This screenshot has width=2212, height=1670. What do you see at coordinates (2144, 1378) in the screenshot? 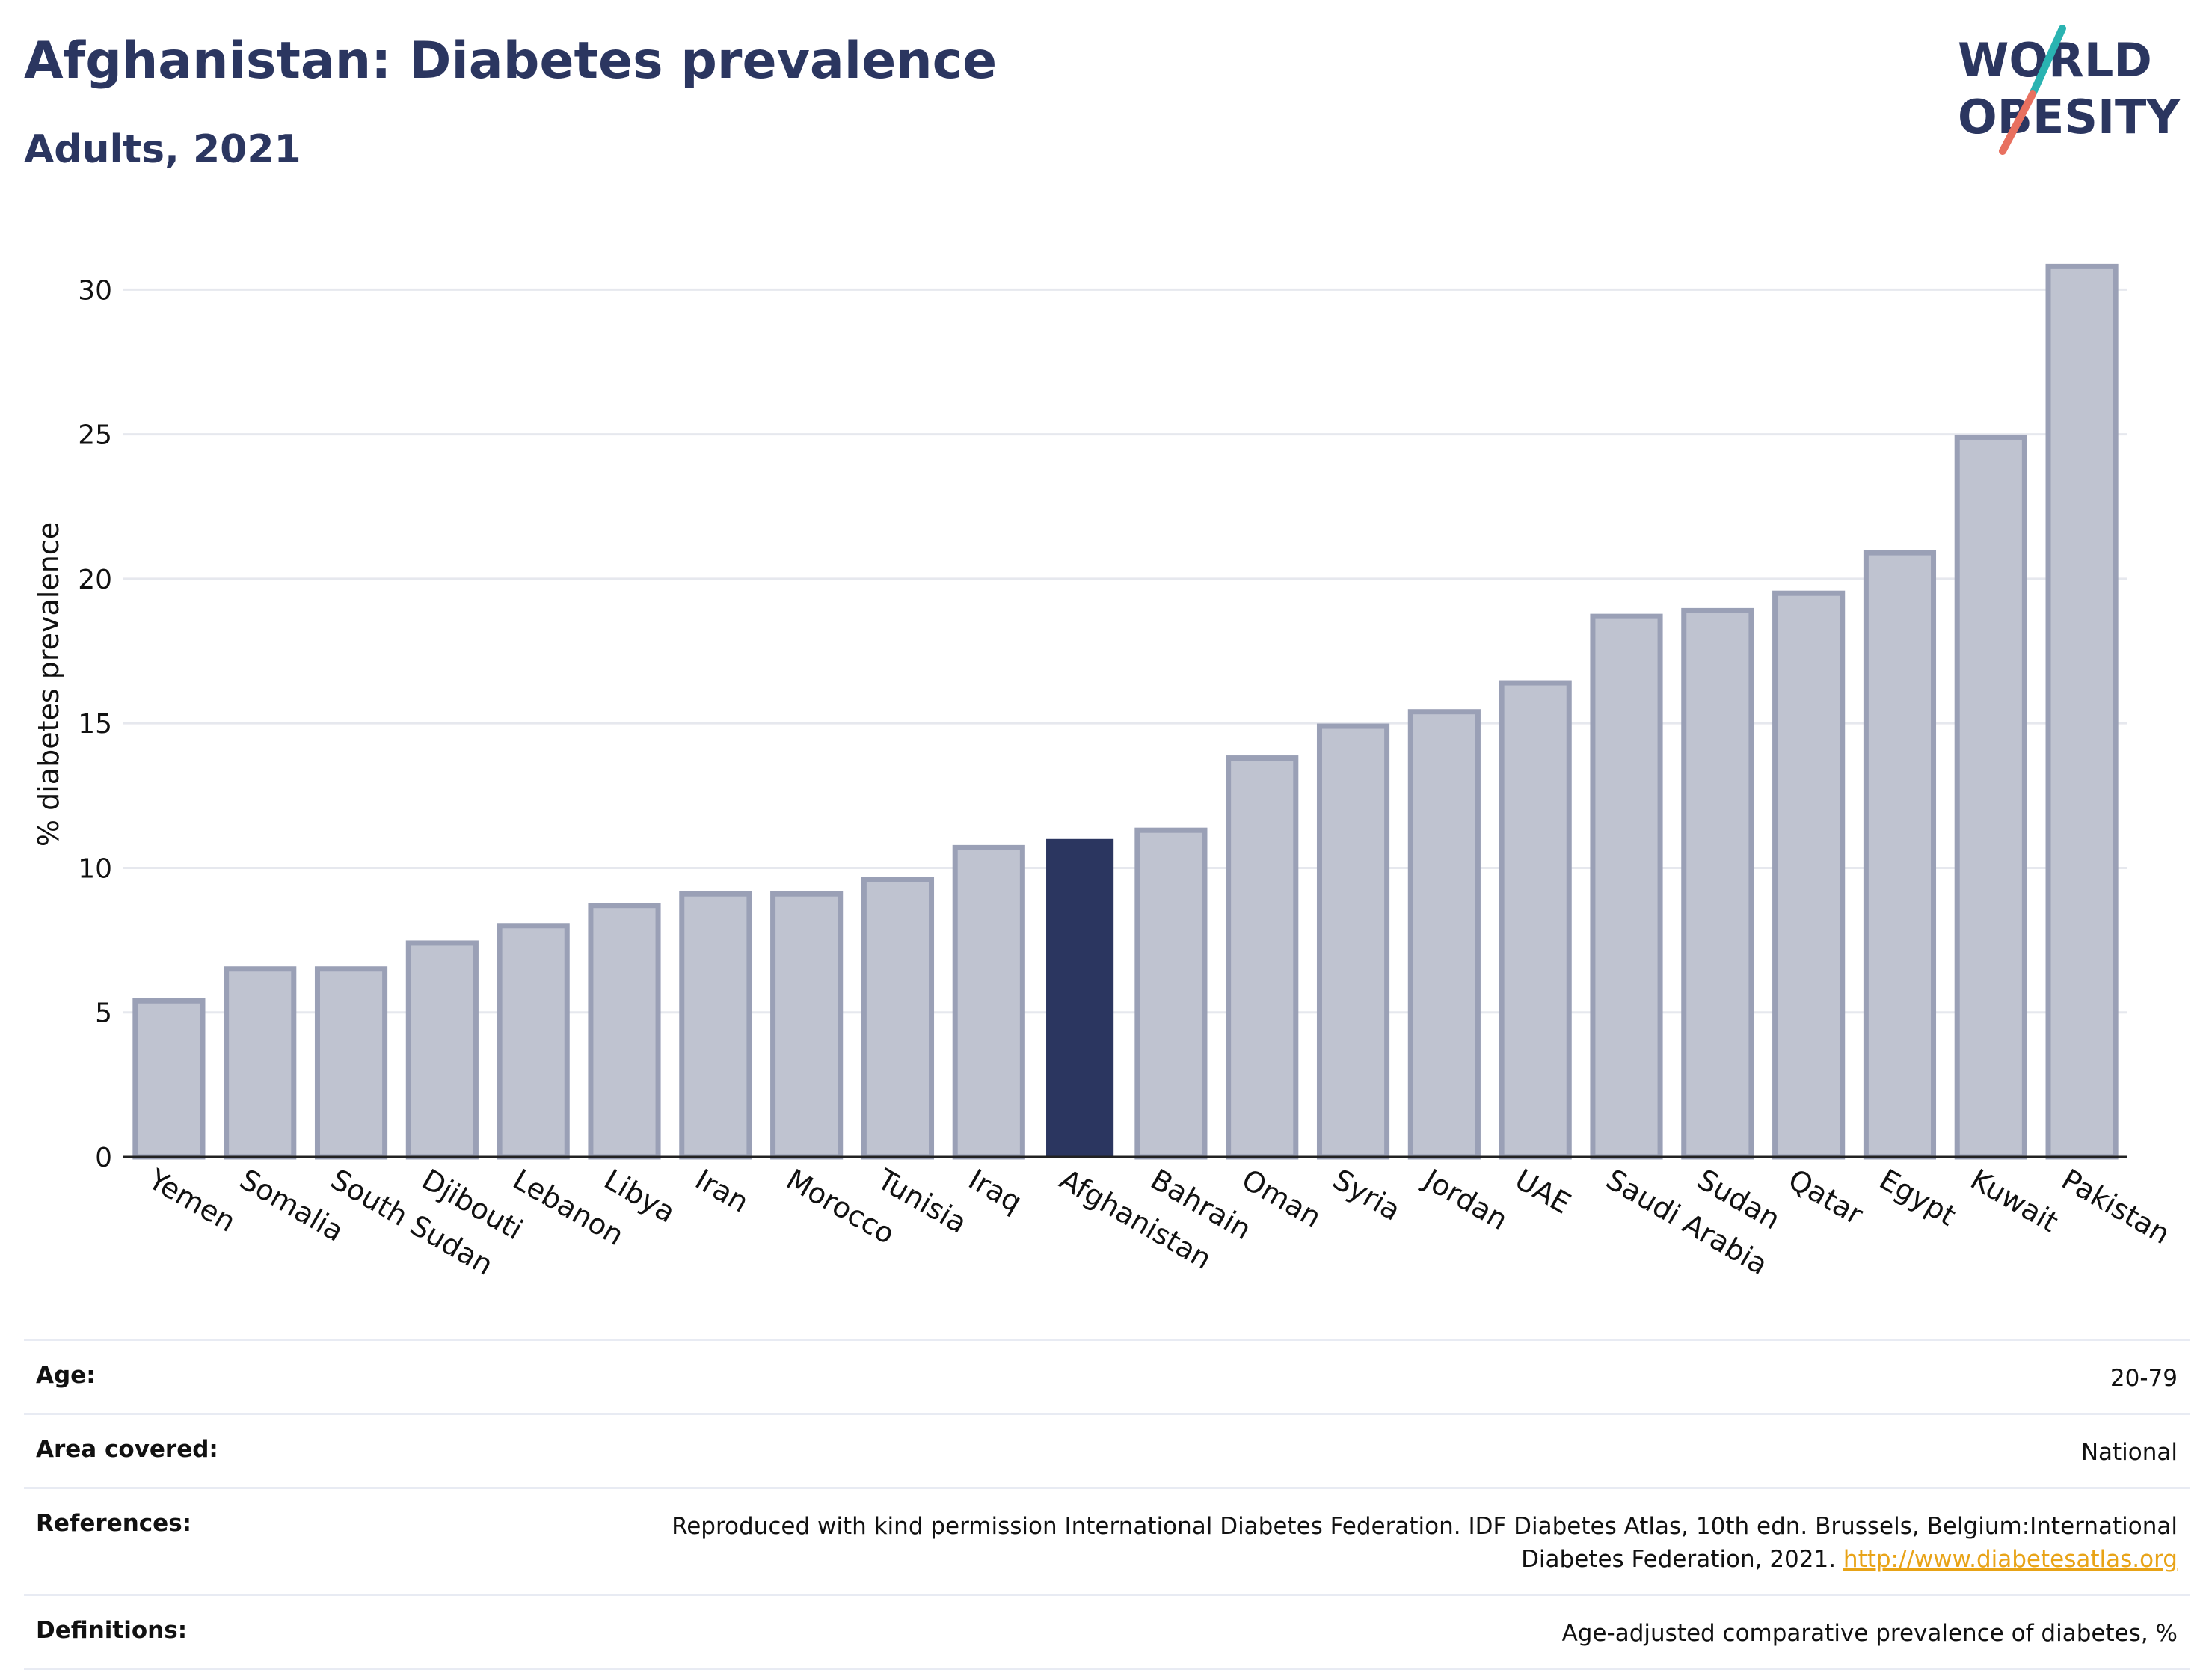
I see `meta-value-age: 20-79` at bounding box center [2144, 1378].